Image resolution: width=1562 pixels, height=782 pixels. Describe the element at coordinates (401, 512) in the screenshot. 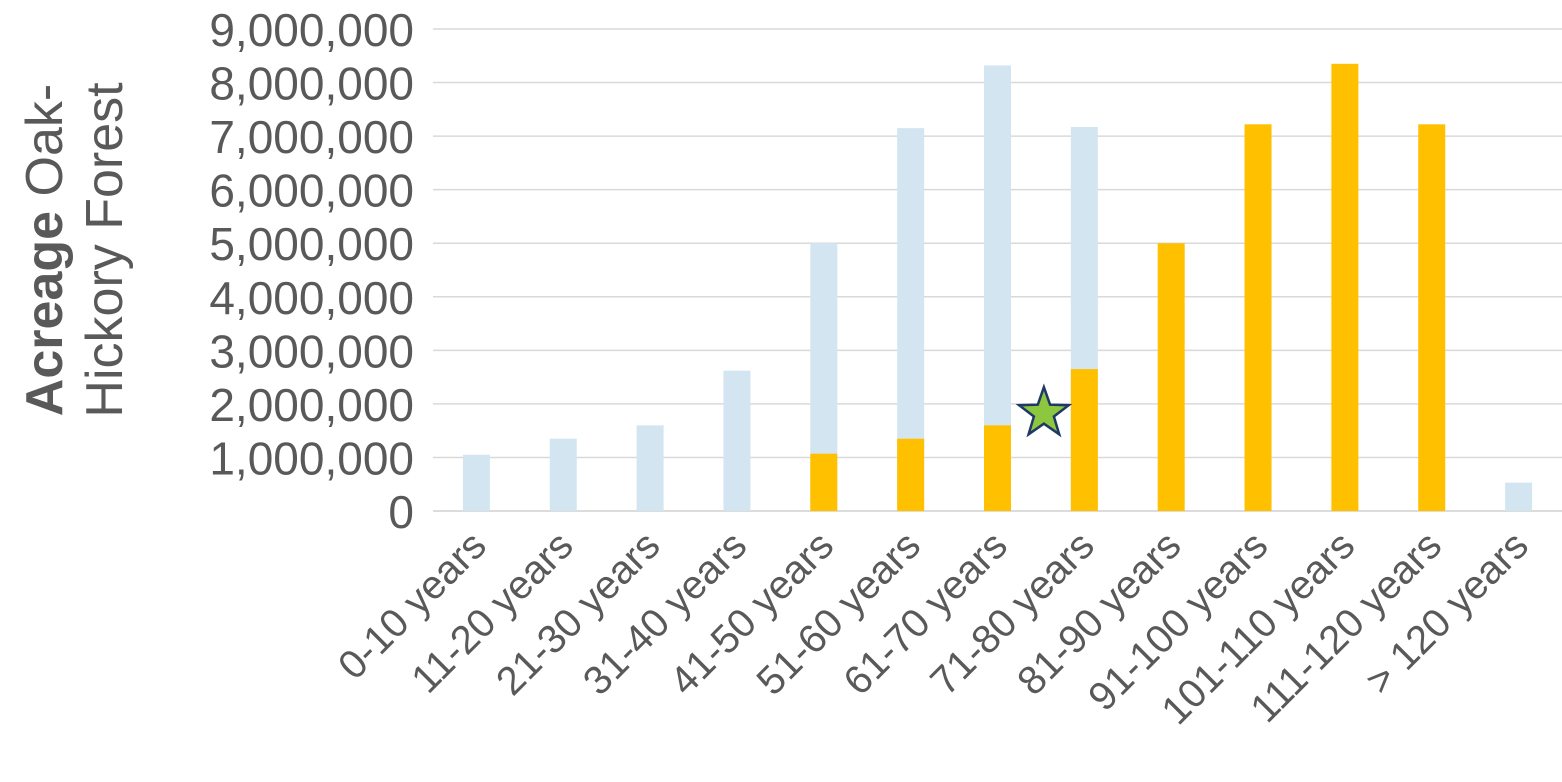

I see `y-tick-label: 0` at that location.